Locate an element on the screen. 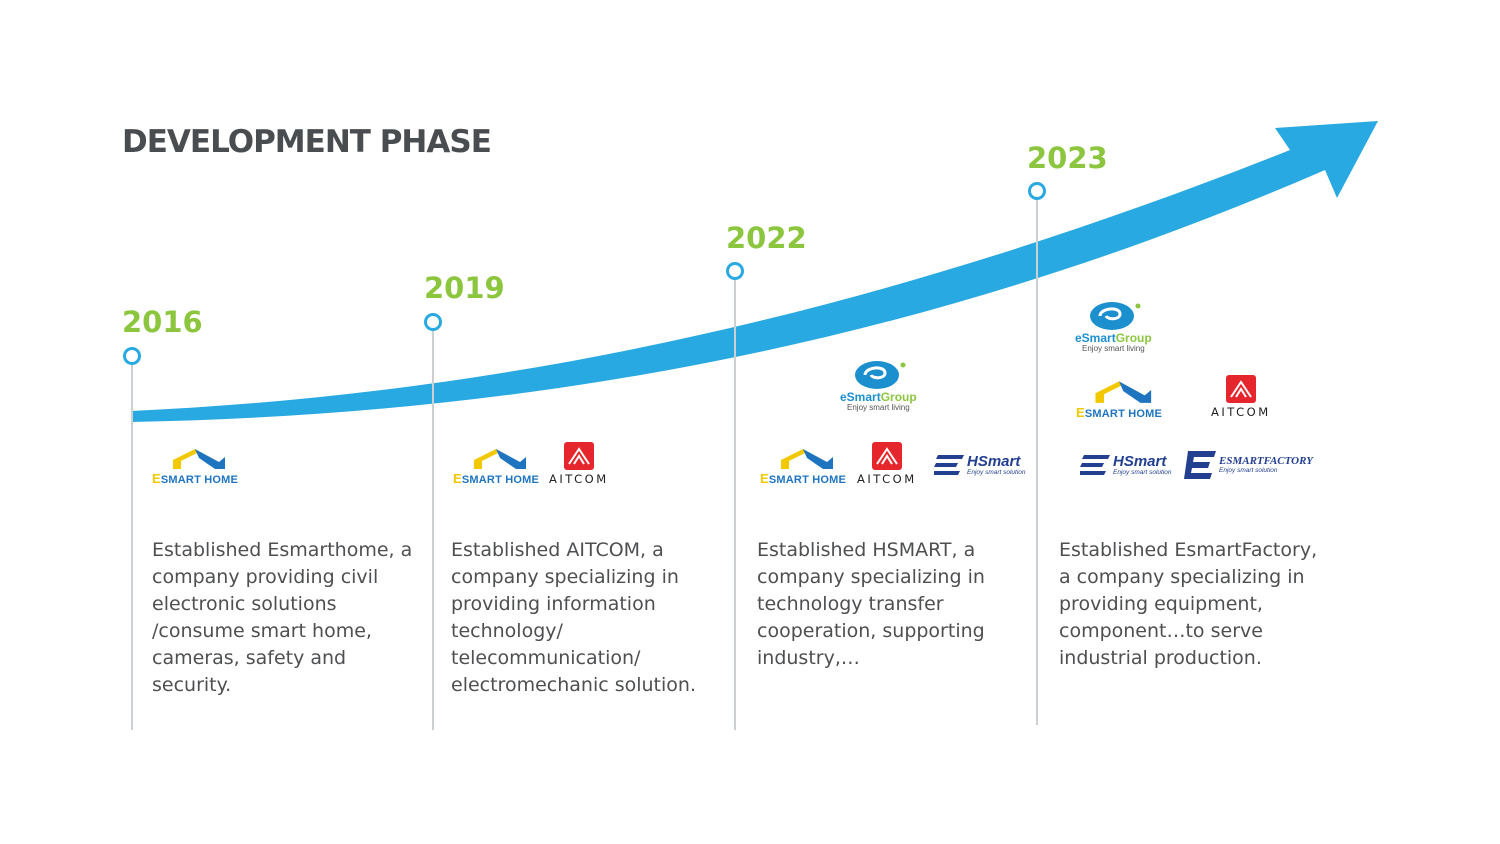  timeline-line-2023 is located at coordinates (1037, 462).